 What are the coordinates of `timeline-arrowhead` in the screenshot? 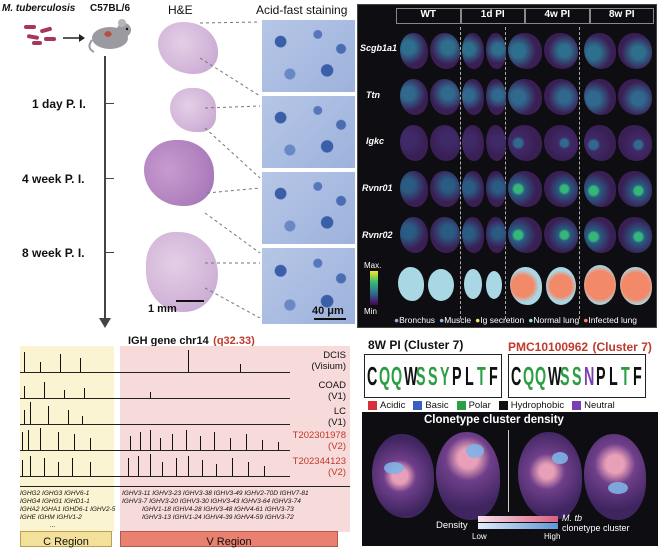 It's located at (105, 321).